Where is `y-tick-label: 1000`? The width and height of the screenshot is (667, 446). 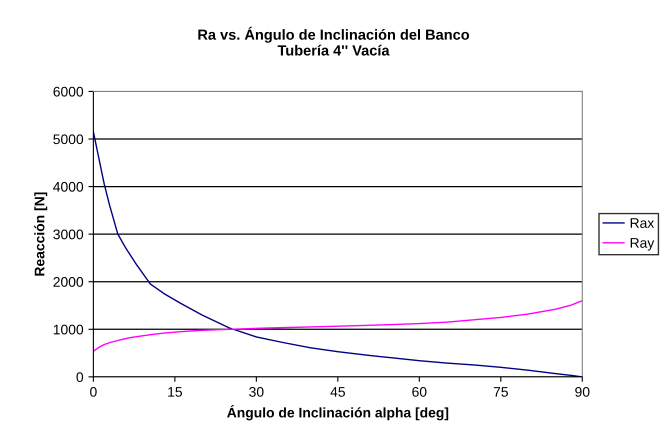 y-tick-label: 1000 is located at coordinates (69, 329).